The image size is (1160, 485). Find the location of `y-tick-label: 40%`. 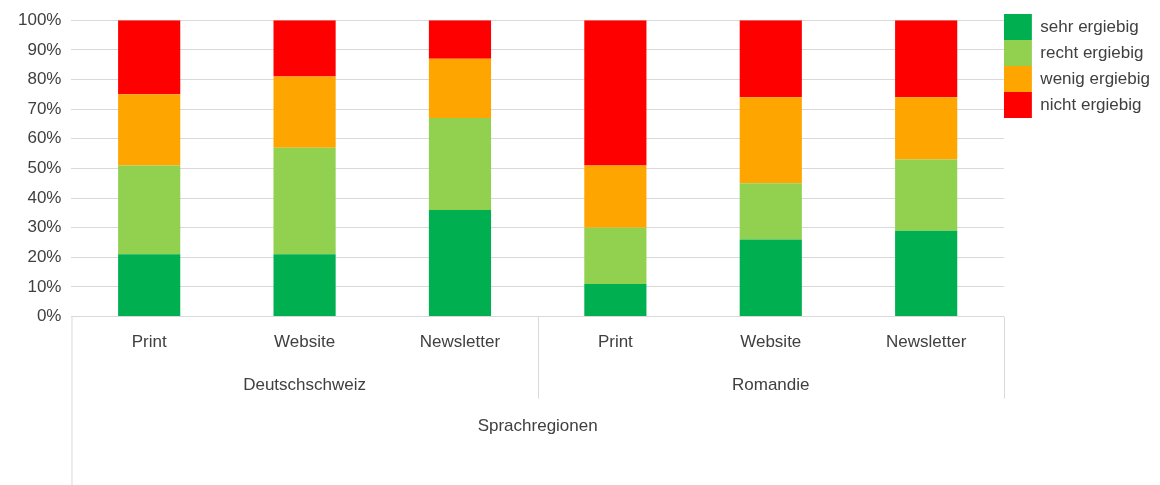

y-tick-label: 40% is located at coordinates (44, 197).